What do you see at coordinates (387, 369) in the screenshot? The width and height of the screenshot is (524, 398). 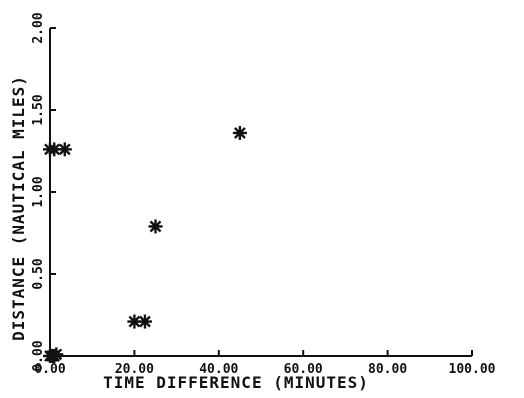 I see `x-tick-label: 80.00` at bounding box center [387, 369].